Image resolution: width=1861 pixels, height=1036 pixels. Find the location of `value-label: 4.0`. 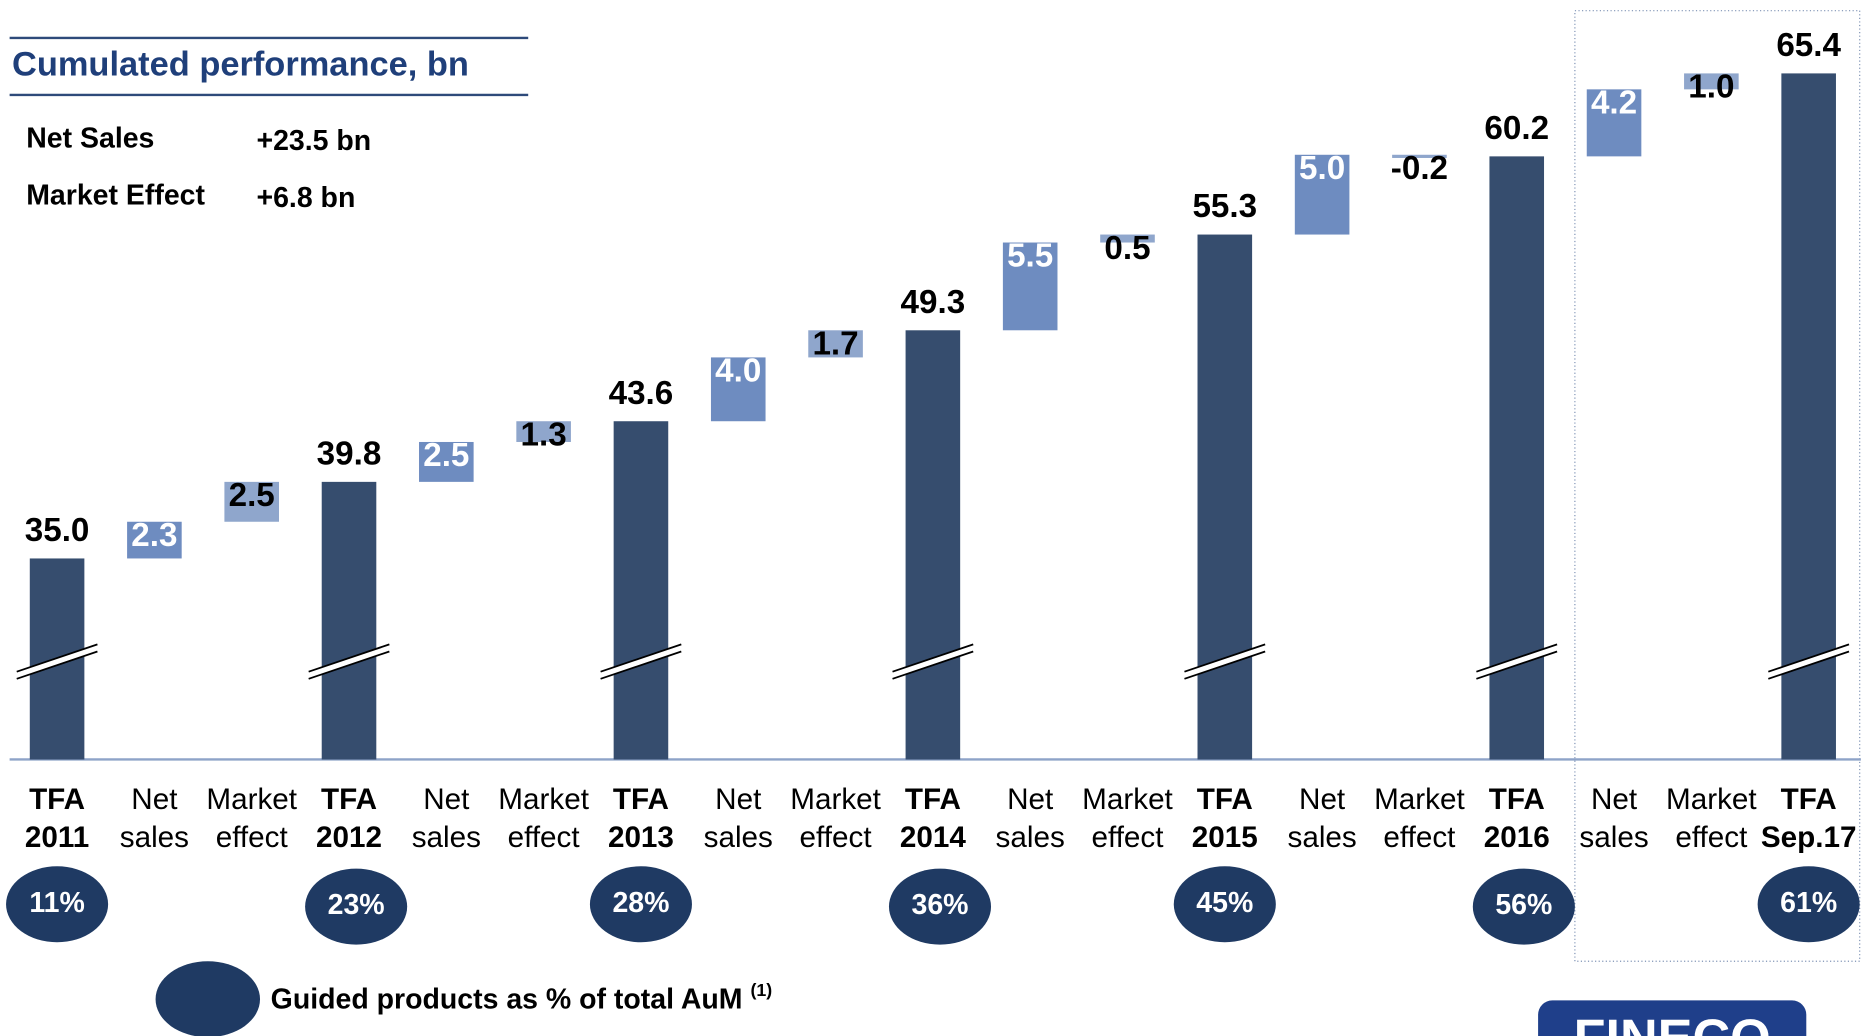

value-label: 4.0 is located at coordinates (738, 371).